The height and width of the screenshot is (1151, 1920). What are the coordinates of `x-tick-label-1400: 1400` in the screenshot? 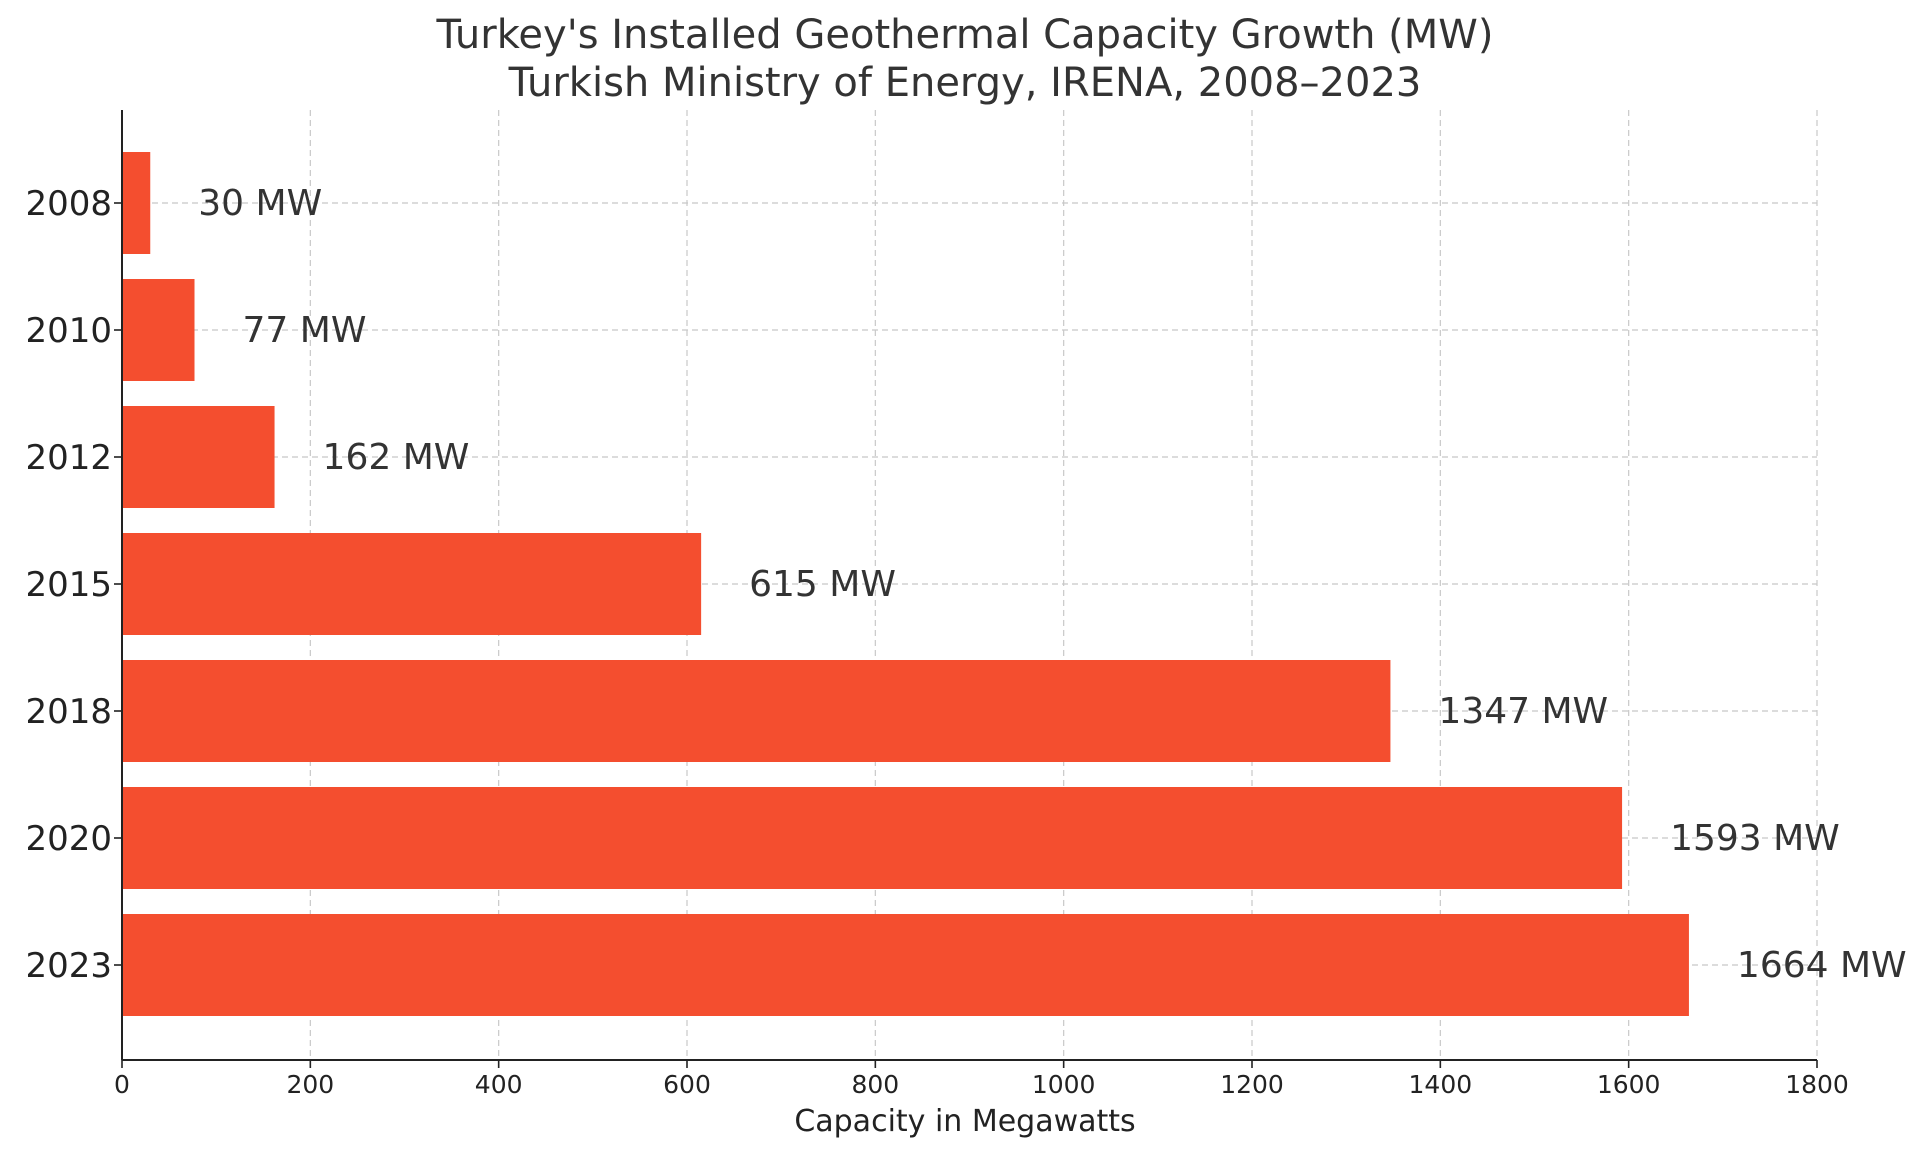 It's located at (1441, 1084).